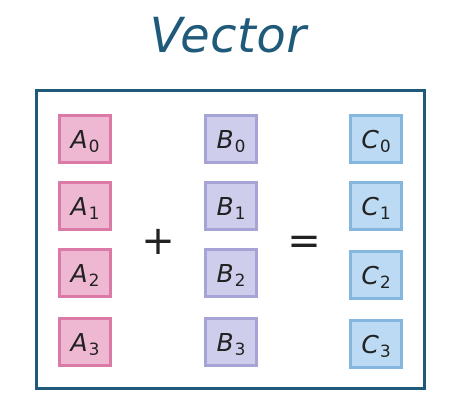 The image size is (456, 416). I want to click on diagram-title: Vector, so click(228, 36).